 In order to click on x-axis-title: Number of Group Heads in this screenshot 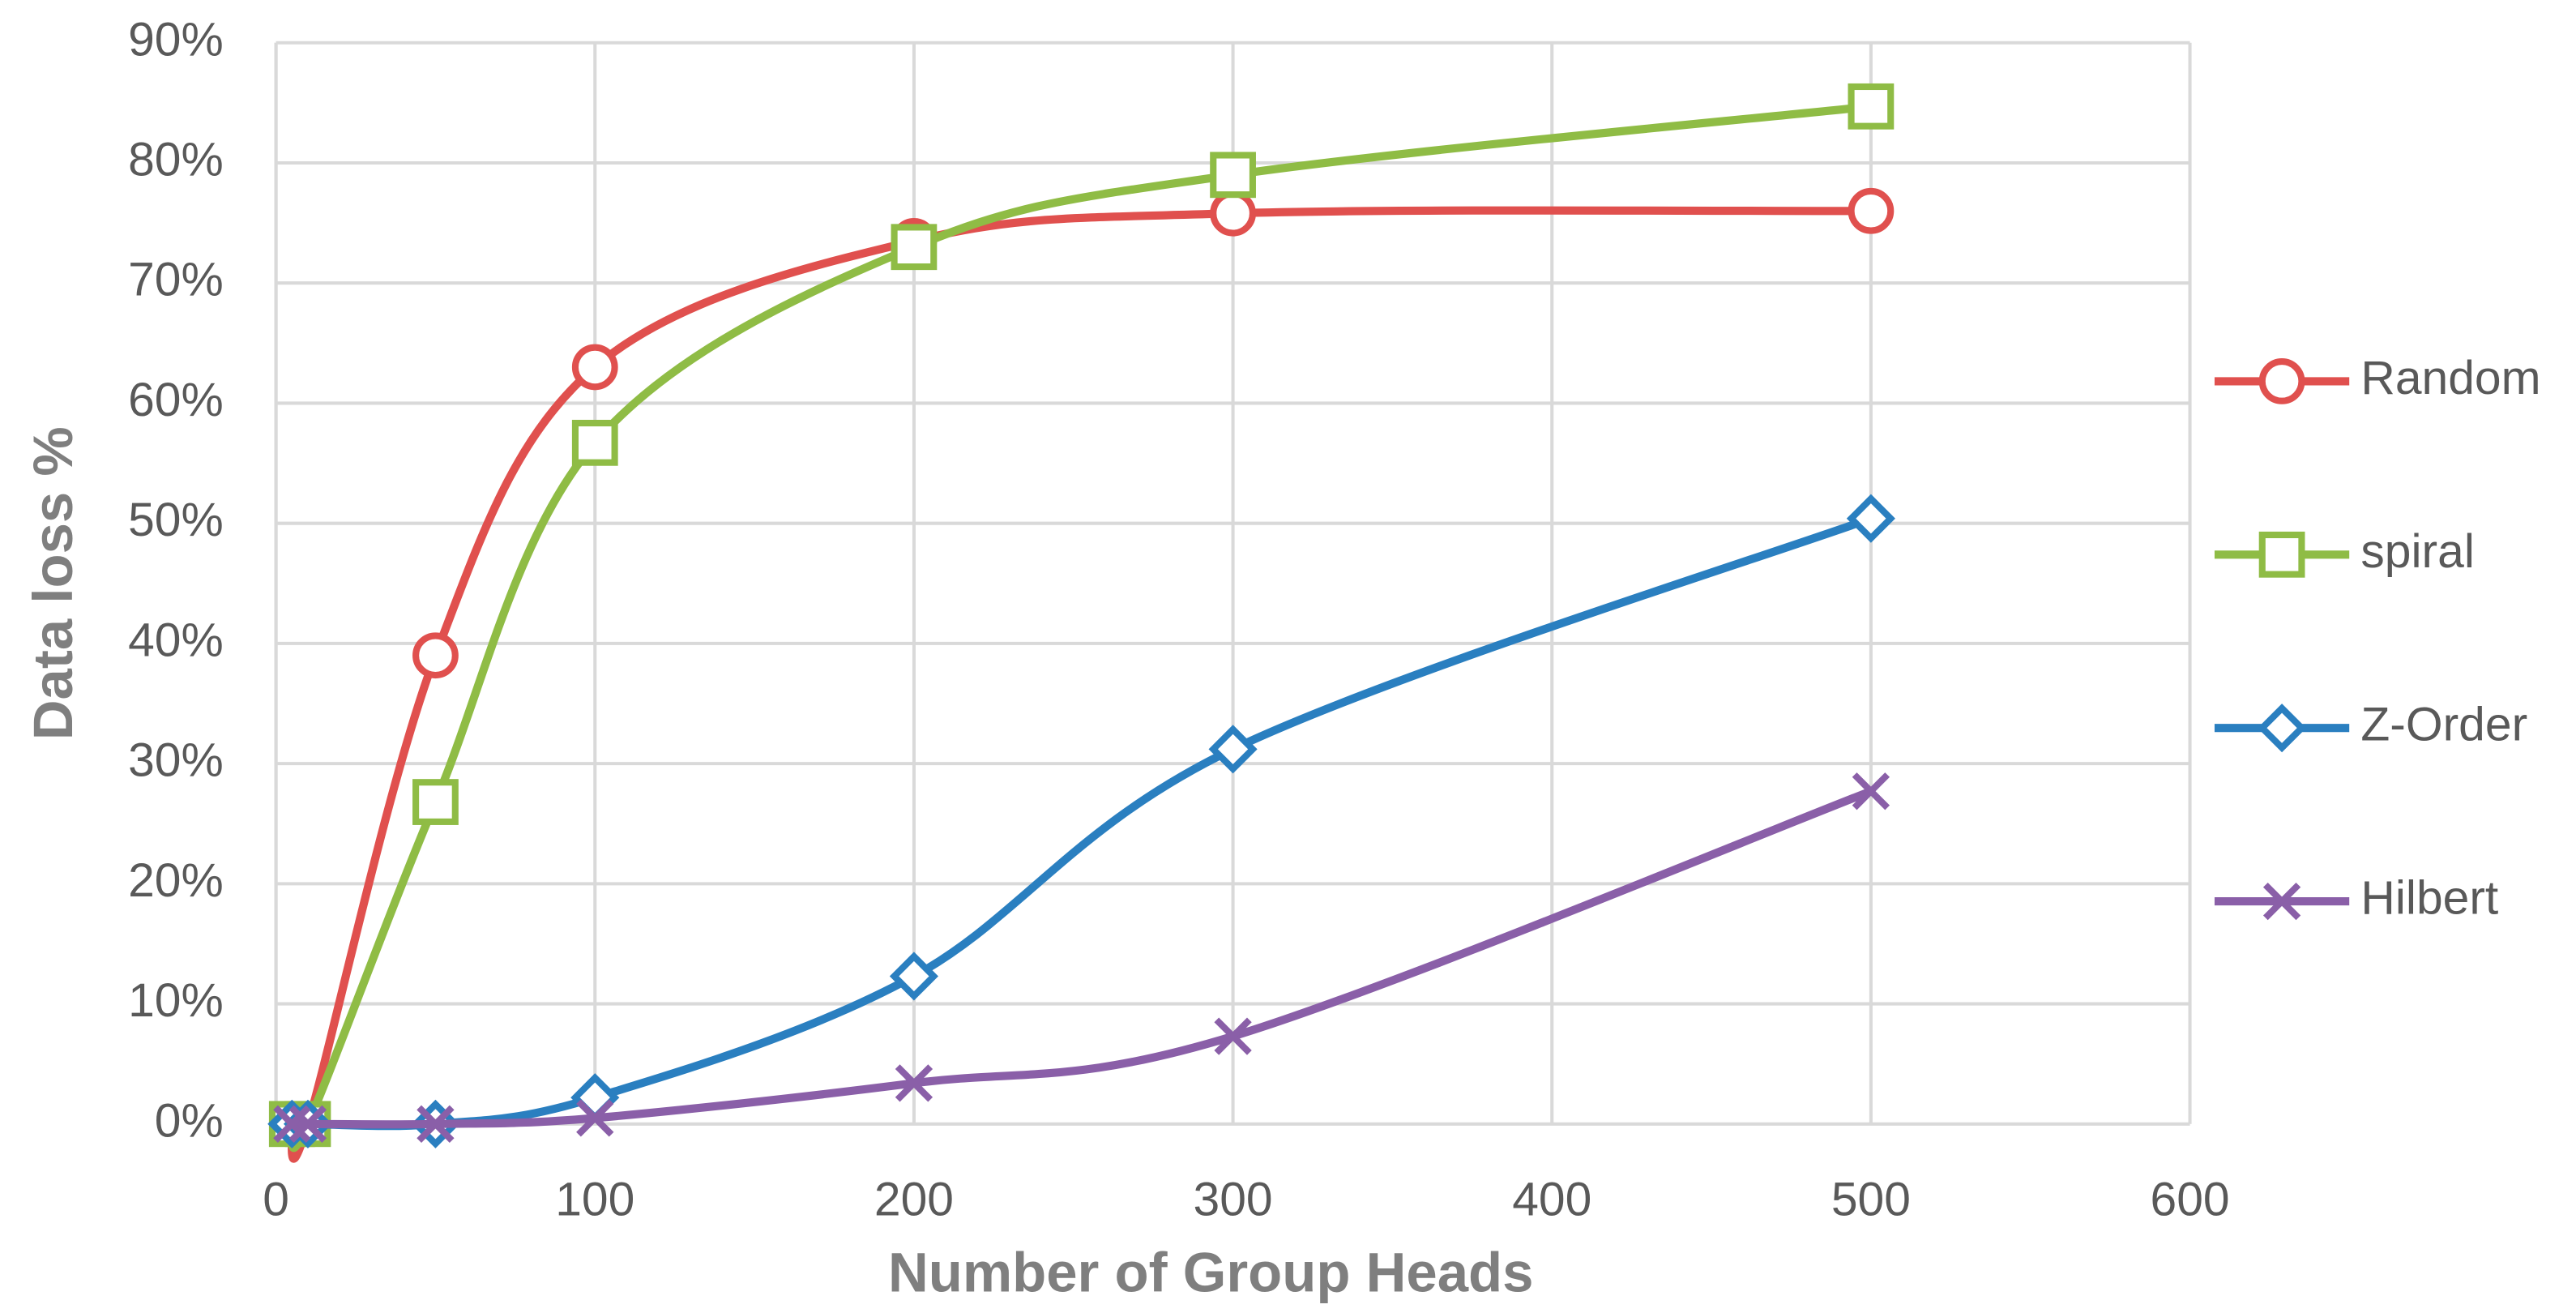, I will do `click(1211, 1273)`.